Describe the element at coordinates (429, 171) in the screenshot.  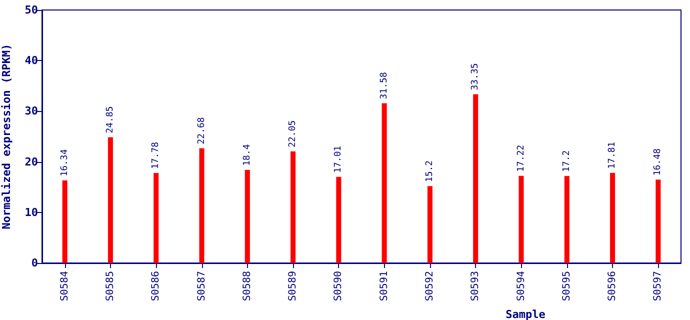
I see `data-label: 15.2` at that location.